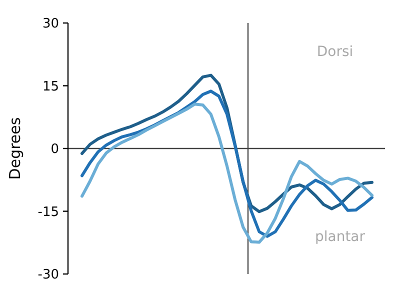 This screenshot has height=300, width=400. I want to click on annotation: plantar, so click(340, 237).